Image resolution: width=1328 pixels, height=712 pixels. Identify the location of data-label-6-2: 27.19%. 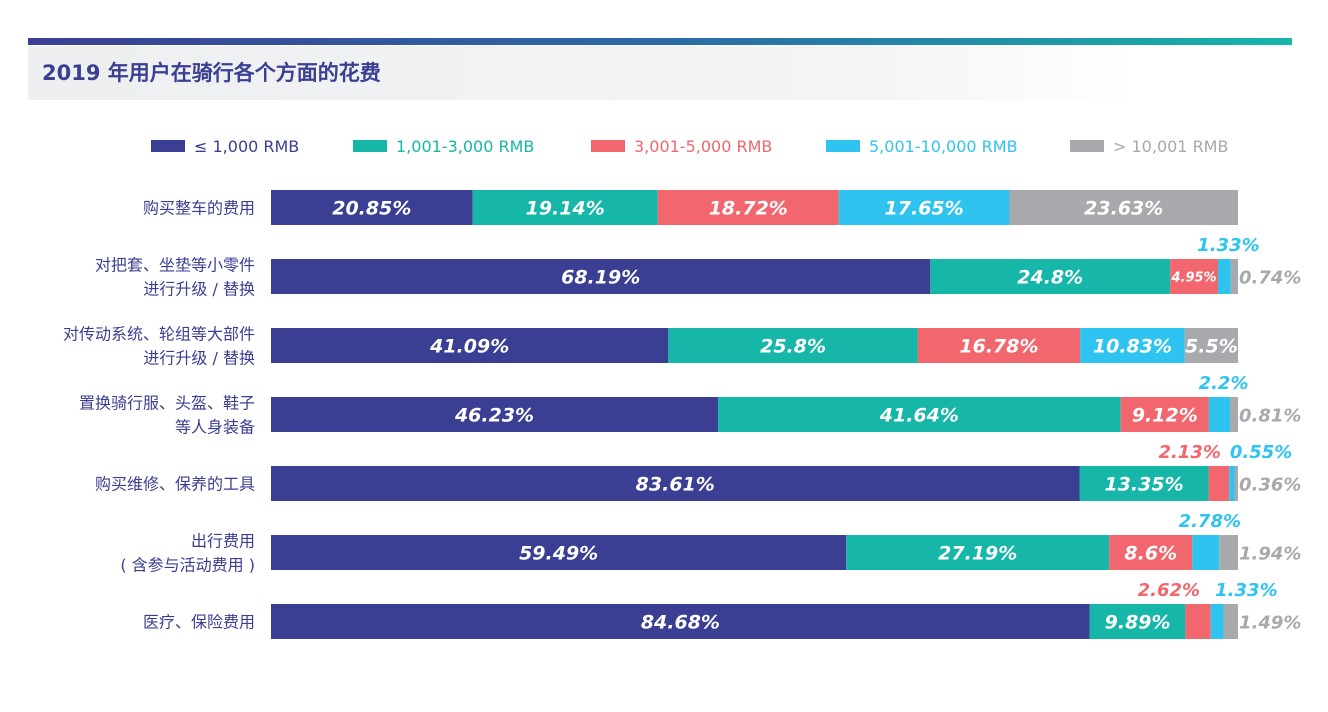
(977, 554).